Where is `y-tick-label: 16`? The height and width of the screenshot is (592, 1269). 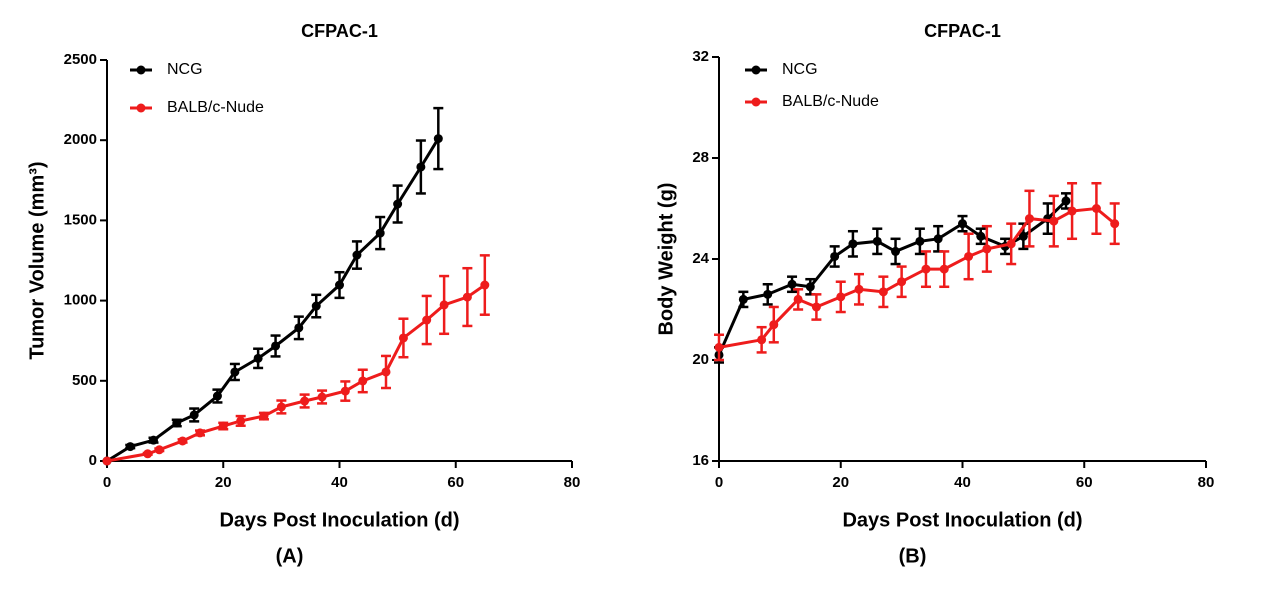 y-tick-label: 16 is located at coordinates (700, 460).